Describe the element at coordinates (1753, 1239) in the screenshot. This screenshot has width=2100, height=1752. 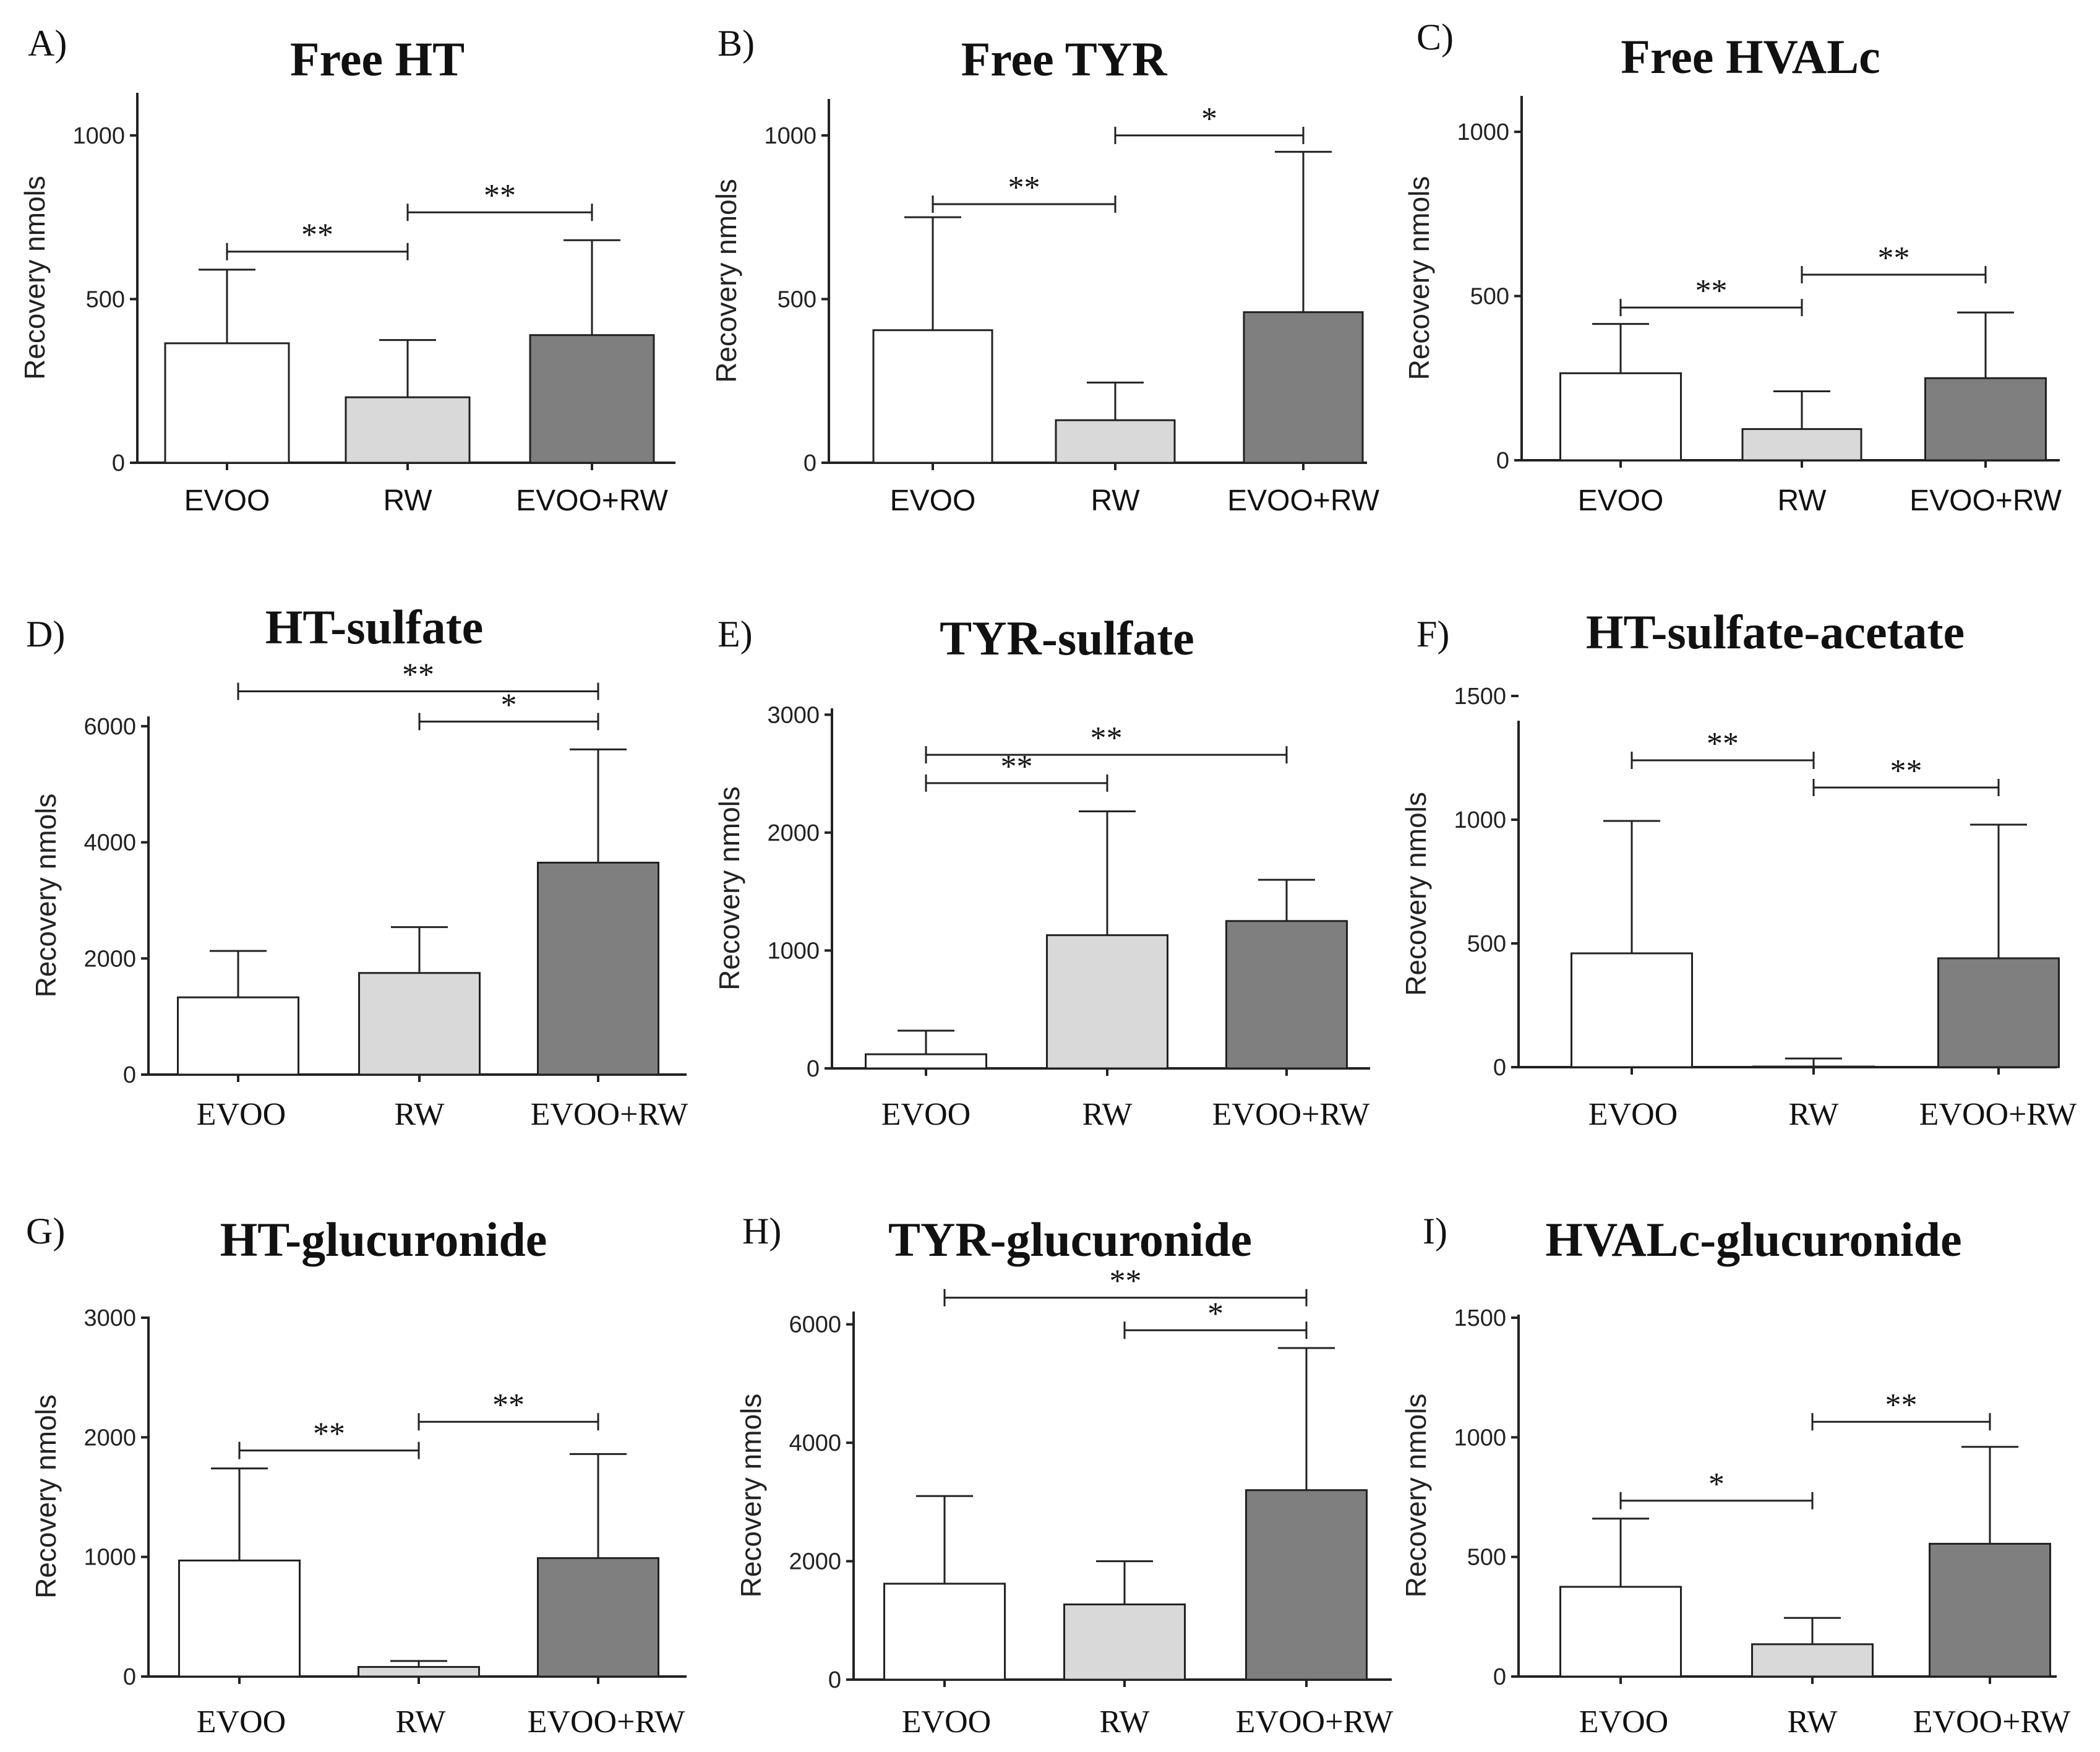
I see `panel-title: HVALc-glucuronide` at that location.